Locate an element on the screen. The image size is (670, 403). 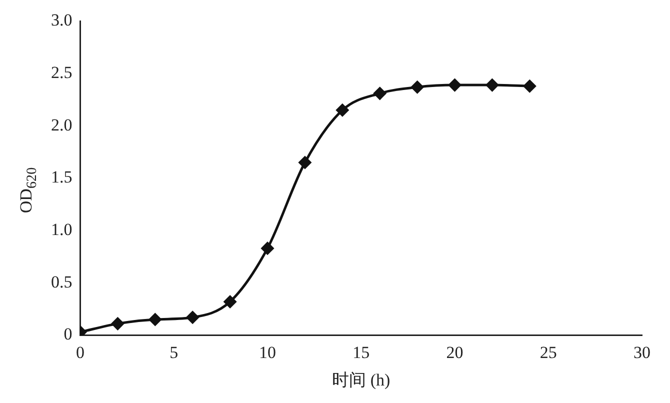
x-tick-label: 0 is located at coordinates (80, 352).